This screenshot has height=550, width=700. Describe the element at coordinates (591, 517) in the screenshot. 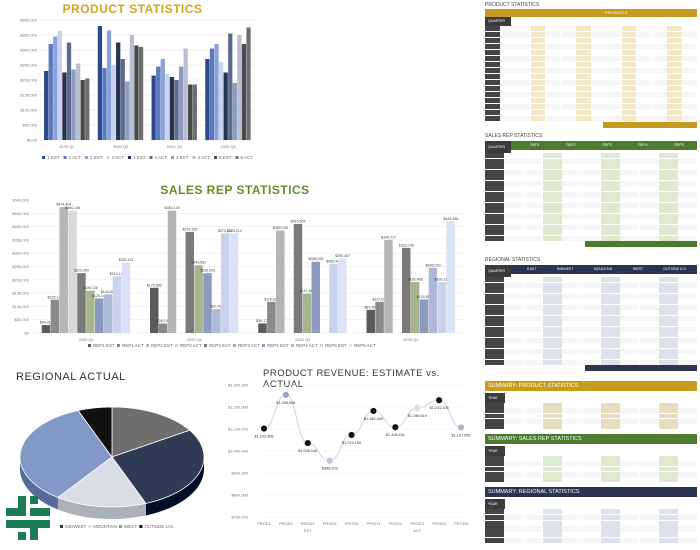

I see `summary-region-sheet: SUMMARY: REGIONAL STATISTICS YEAR` at that location.